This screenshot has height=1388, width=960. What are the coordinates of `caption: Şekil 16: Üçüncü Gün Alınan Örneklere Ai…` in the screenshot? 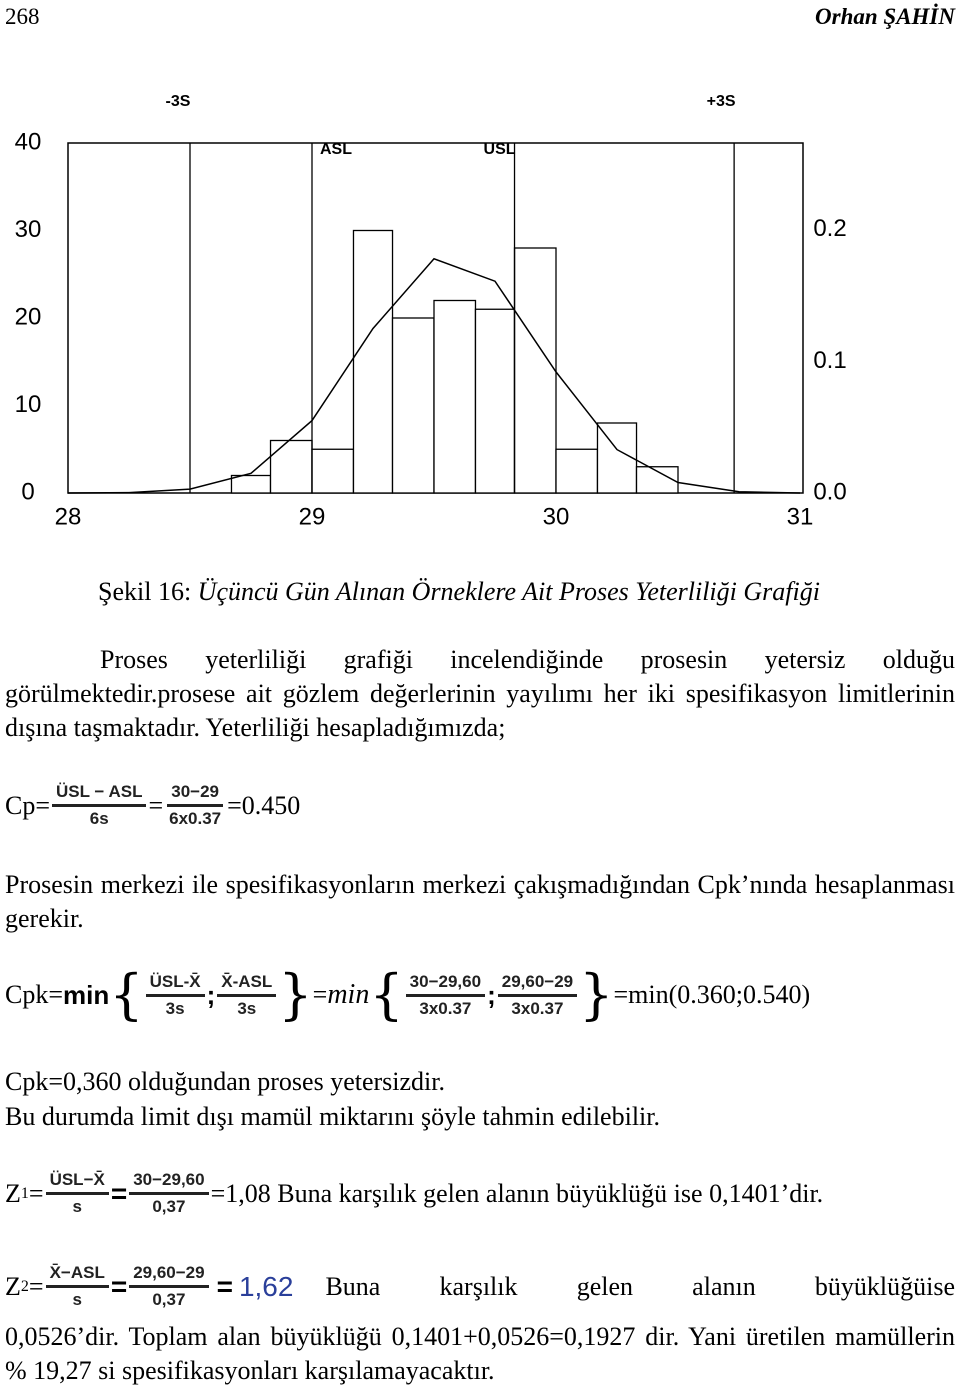 It's located at (459, 592).